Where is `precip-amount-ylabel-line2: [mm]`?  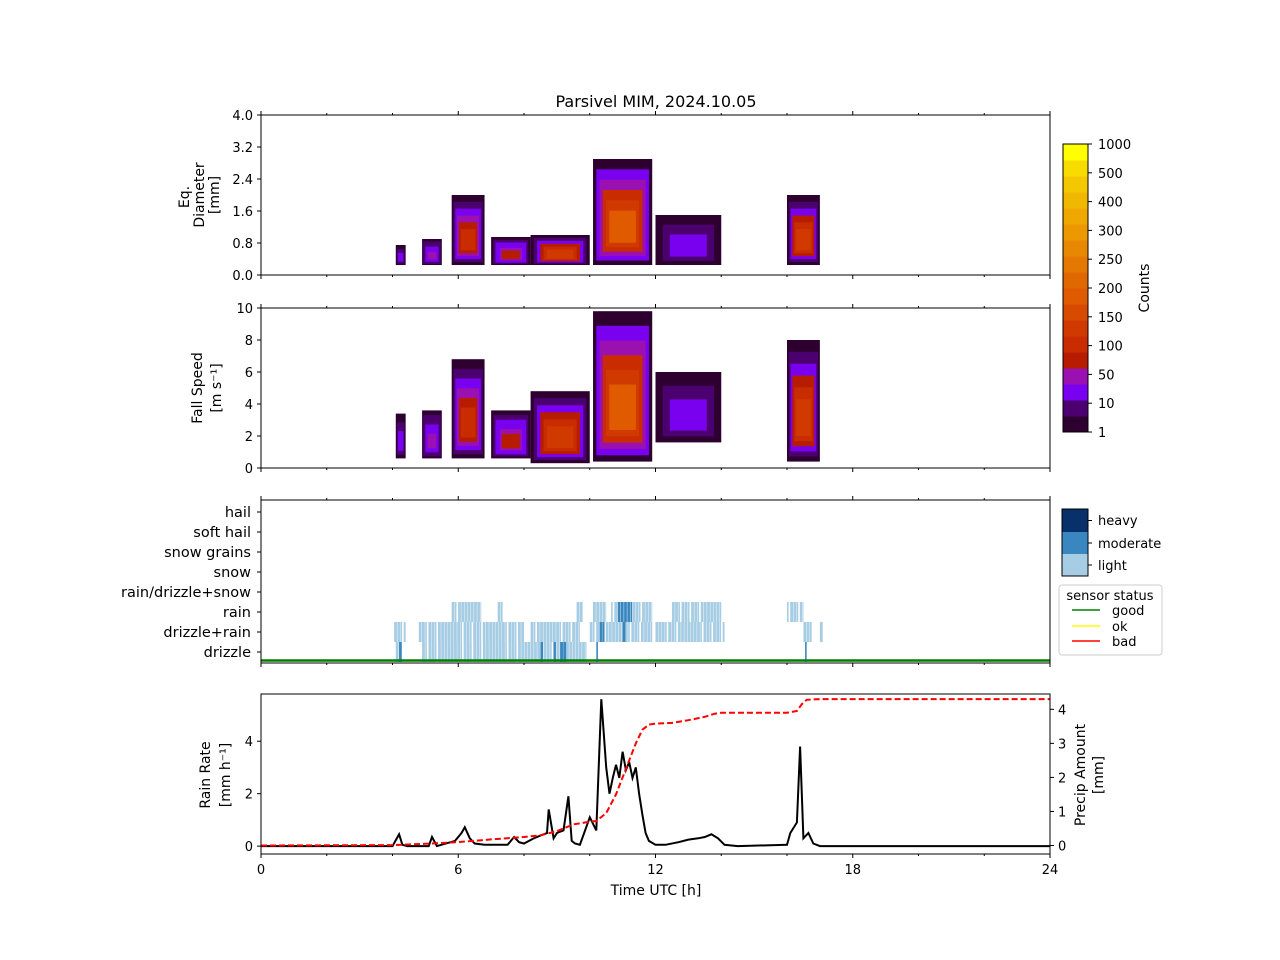
precip-amount-ylabel-line2: [mm] is located at coordinates (1099, 775).